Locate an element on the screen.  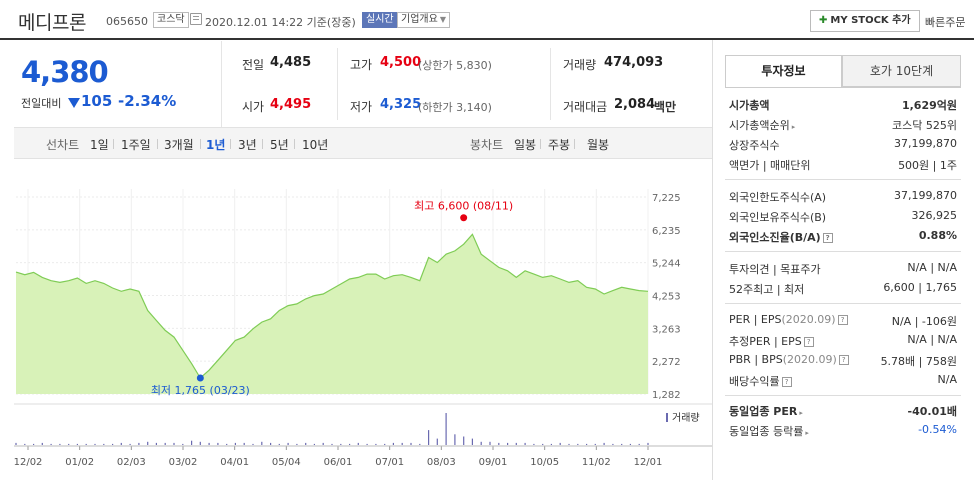
high-label: 고가 is located at coordinates (361, 65).